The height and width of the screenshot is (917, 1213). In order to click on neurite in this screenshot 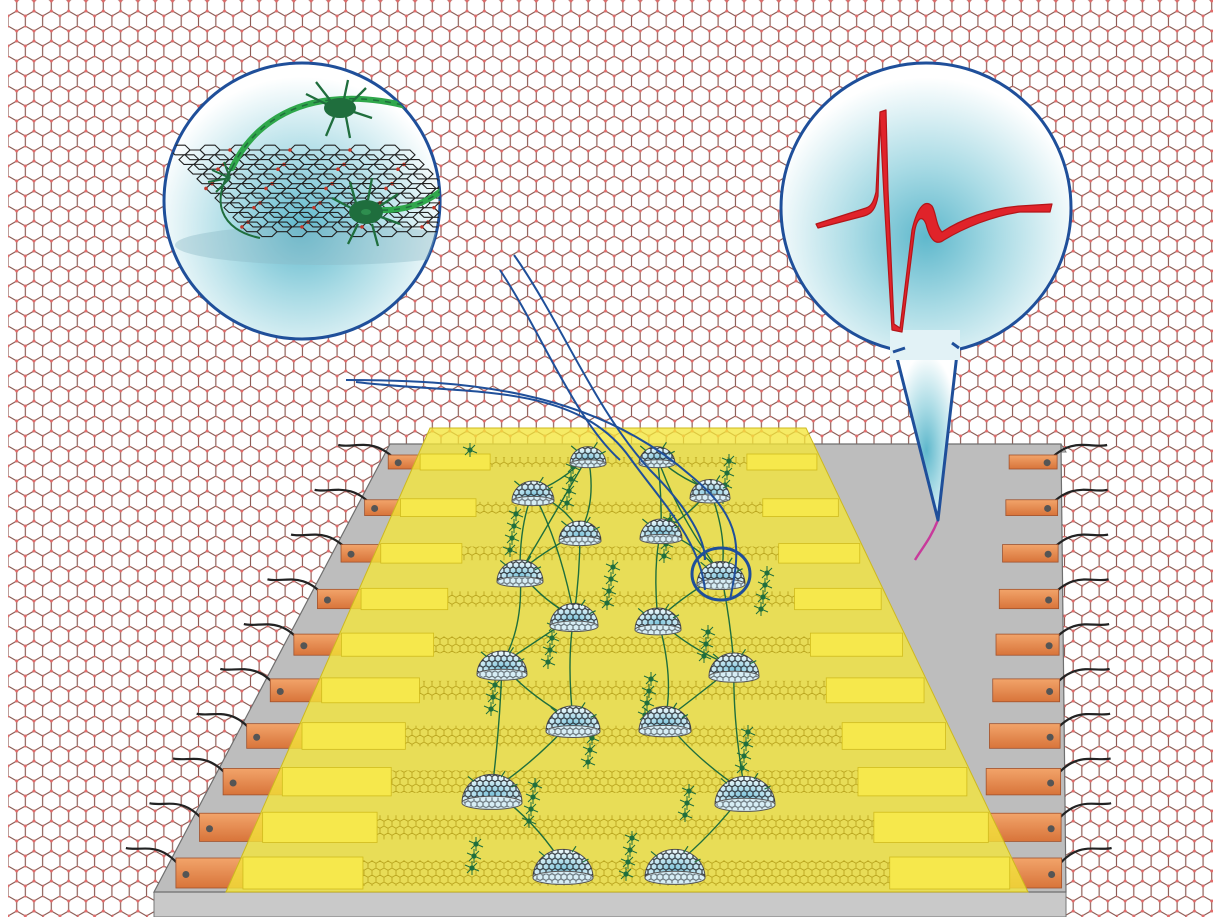, I will do `click(689, 515)`.